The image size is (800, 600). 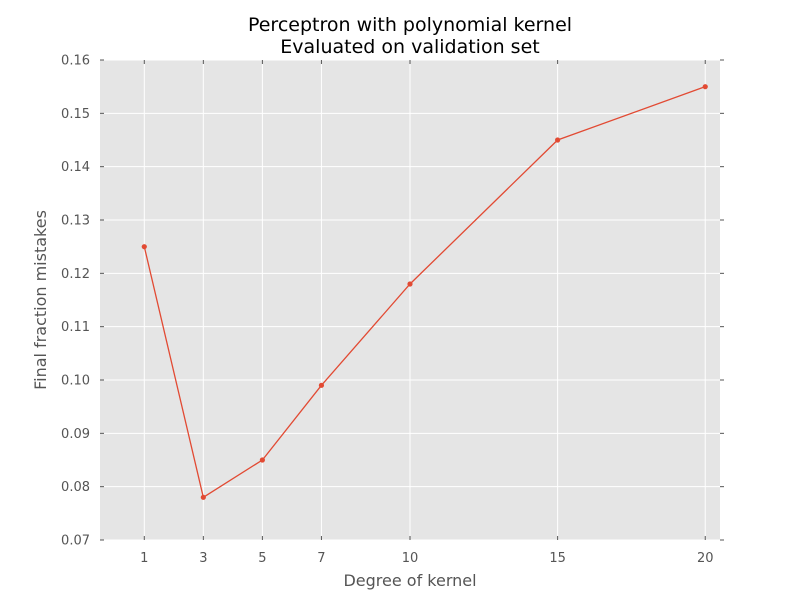 What do you see at coordinates (409, 580) in the screenshot?
I see `x-axis-label: Degree of kernel` at bounding box center [409, 580].